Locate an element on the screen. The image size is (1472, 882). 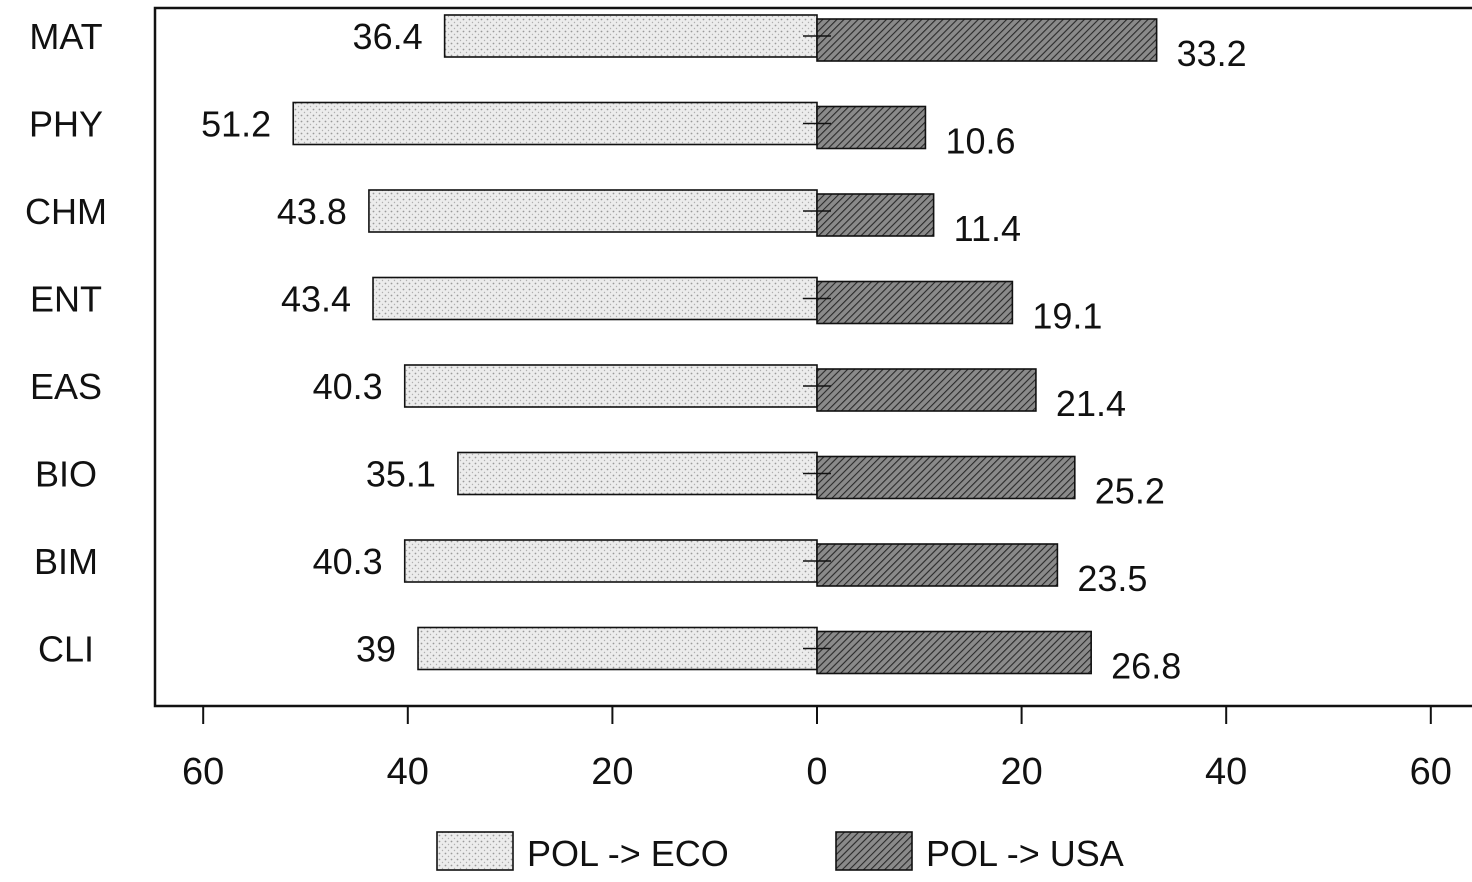
value-label-usa: 25.2 is located at coordinates (1130, 491).